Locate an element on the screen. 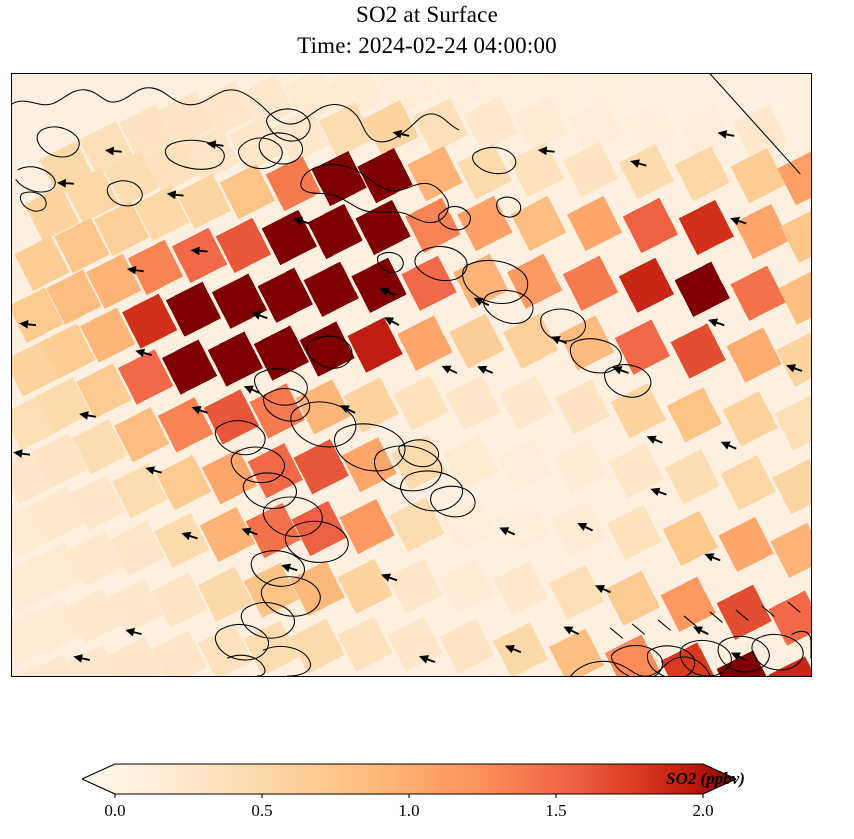  timestamp-subtitle: Time: 2024-02-24 04:00:00 is located at coordinates (427, 45).